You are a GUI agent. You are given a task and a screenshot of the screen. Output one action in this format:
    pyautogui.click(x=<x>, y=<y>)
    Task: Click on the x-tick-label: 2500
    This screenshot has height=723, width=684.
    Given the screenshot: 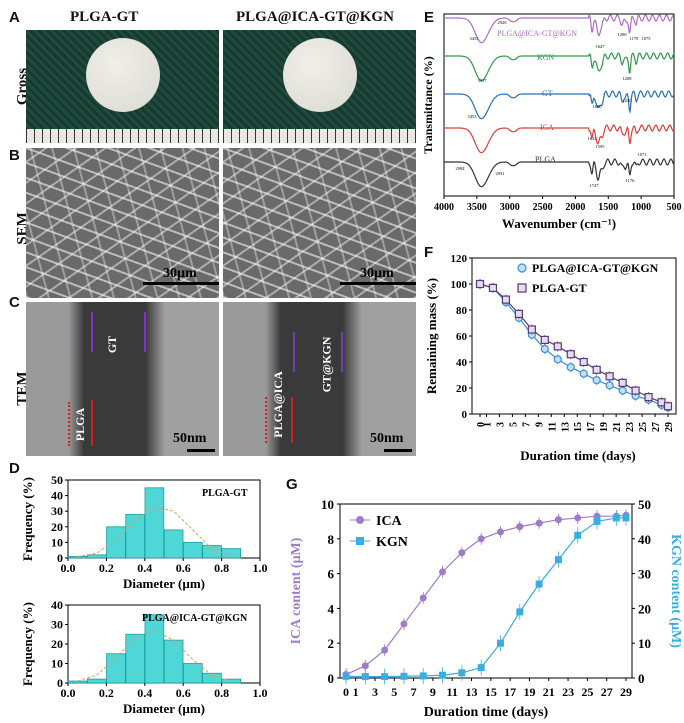 What is the action you would take?
    pyautogui.click(x=543, y=207)
    